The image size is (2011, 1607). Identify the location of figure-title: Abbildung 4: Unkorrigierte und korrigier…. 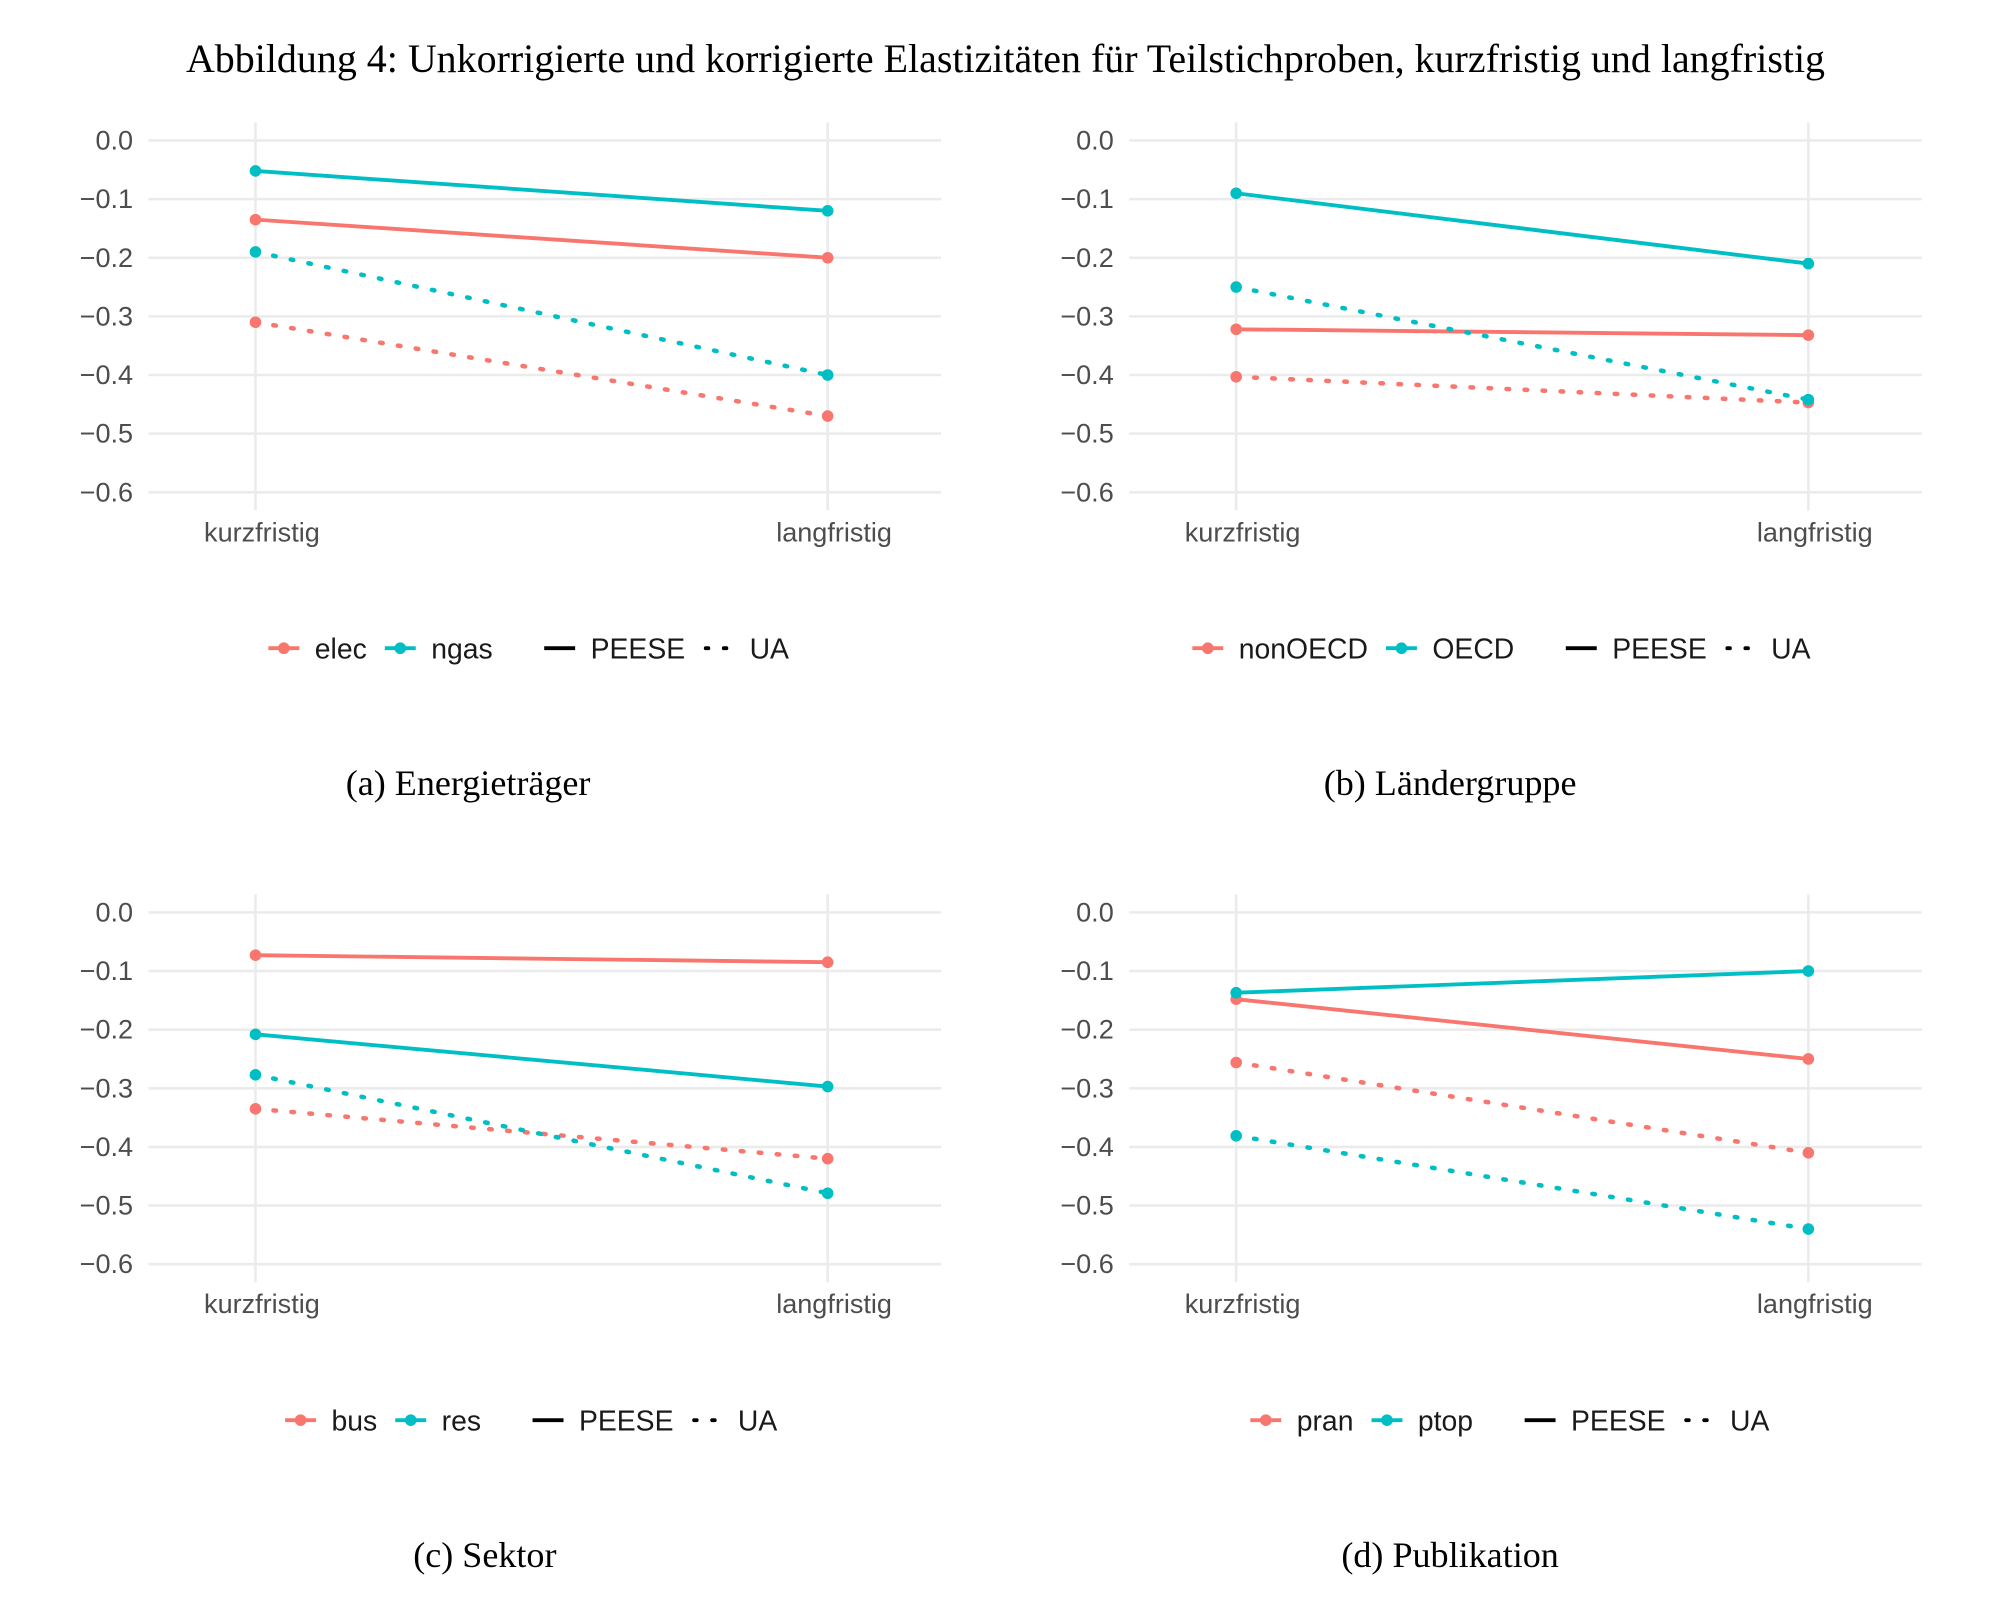
(1005, 58).